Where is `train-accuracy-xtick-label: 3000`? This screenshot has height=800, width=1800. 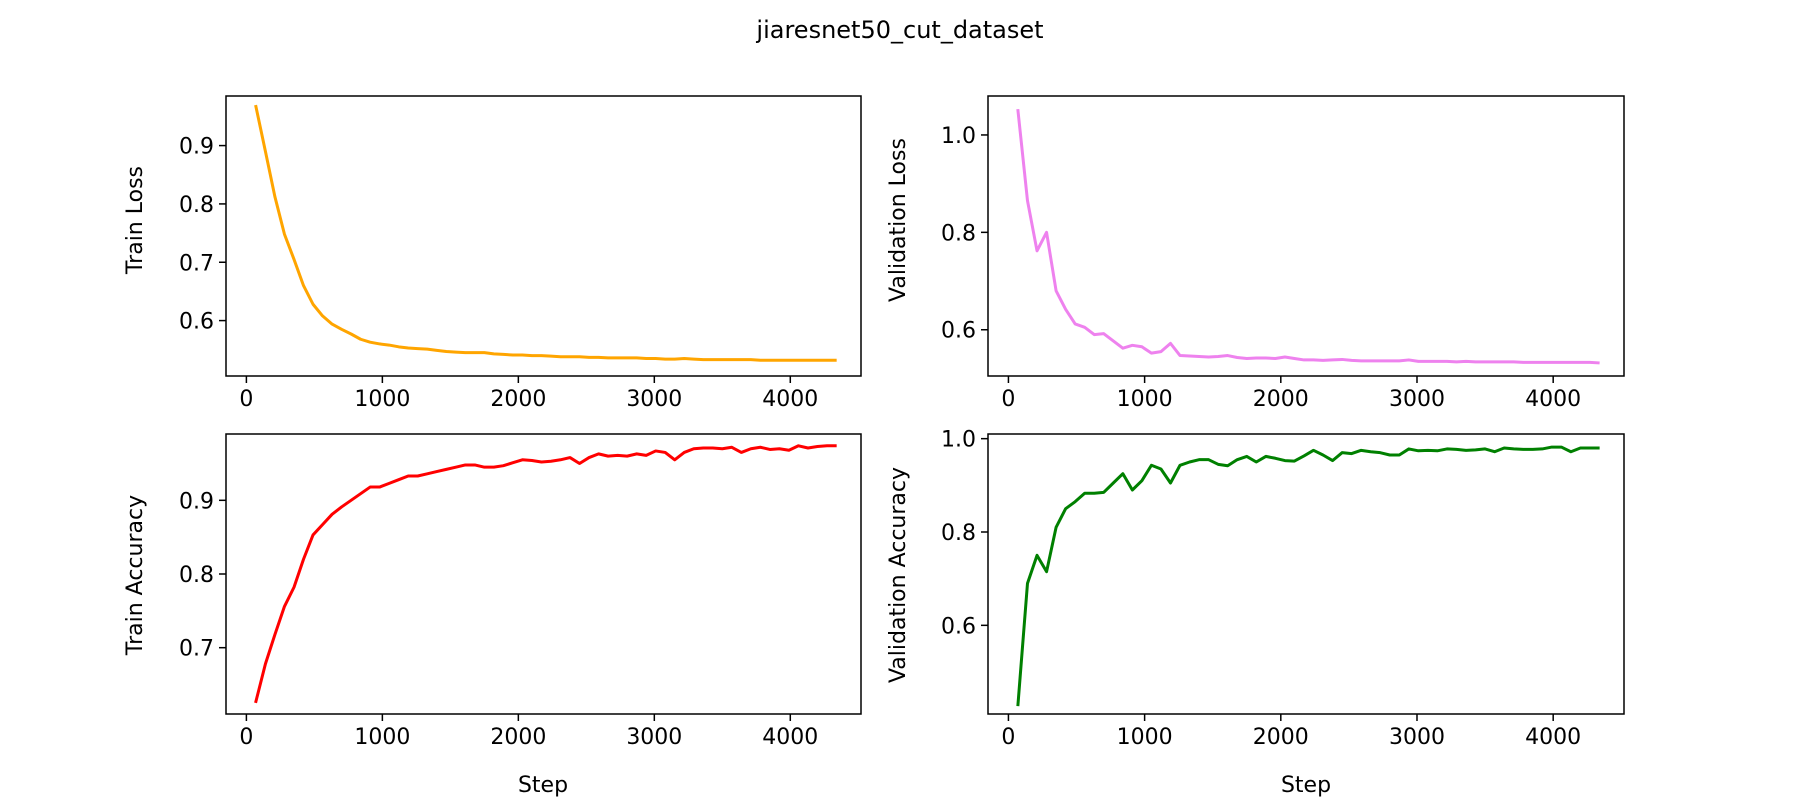 train-accuracy-xtick-label: 3000 is located at coordinates (654, 737).